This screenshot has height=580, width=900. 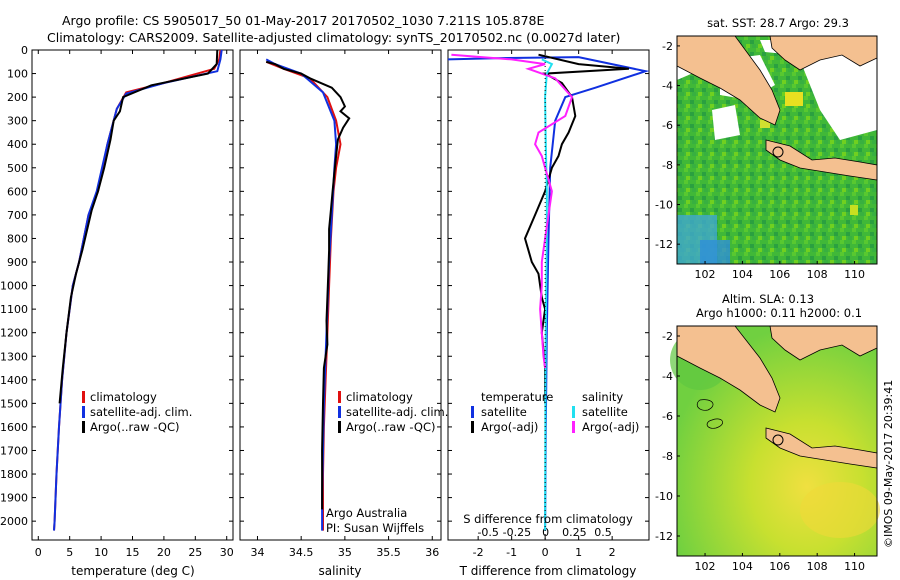 What do you see at coordinates (512, 211) in the screenshot?
I see `series-line-s-argo-adj-` at bounding box center [512, 211].